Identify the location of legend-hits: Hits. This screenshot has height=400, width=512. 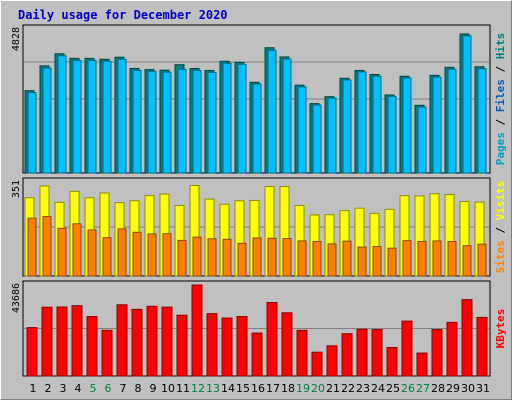
(500, 46).